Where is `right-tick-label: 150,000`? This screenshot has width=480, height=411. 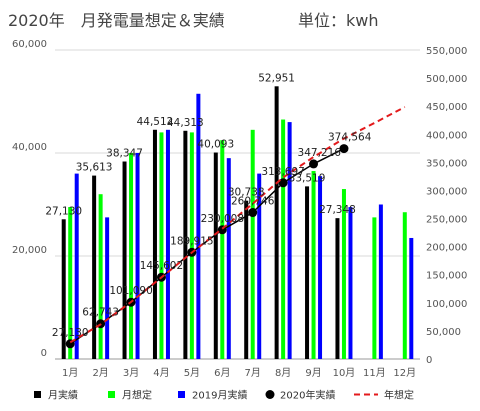 right-tick-label: 150,000 is located at coordinates (446, 276).